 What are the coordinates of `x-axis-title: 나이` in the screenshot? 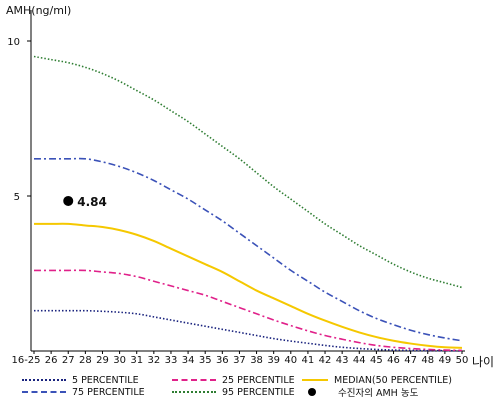 It's located at (483, 362).